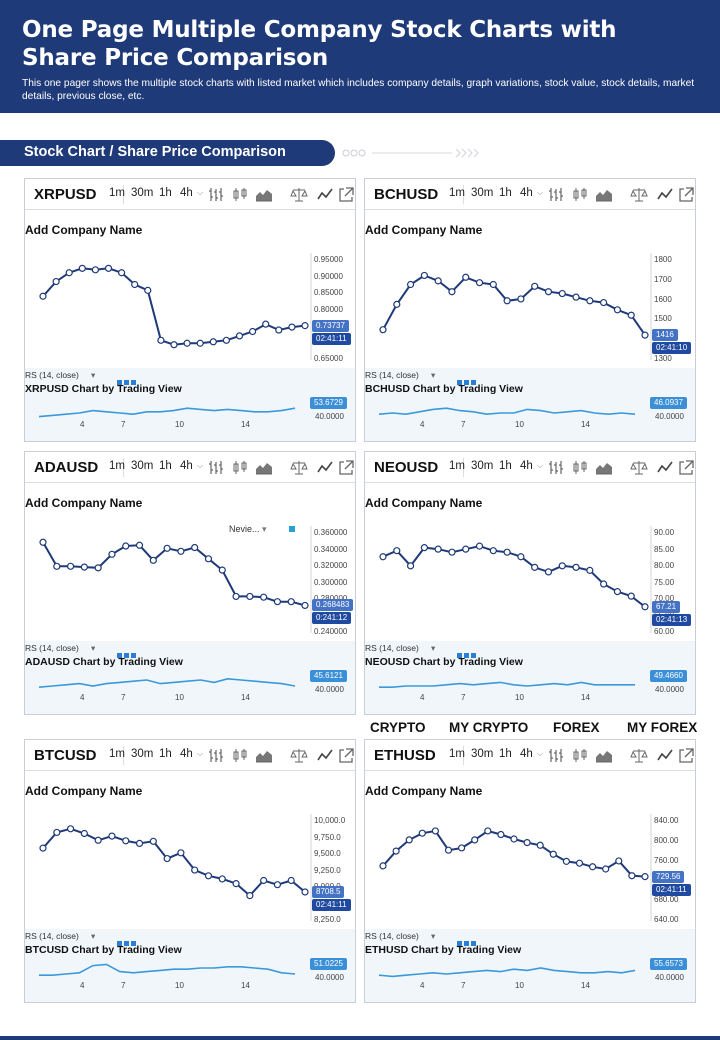  I want to click on tab-my-crypto: MY CRYPTO, so click(489, 727).